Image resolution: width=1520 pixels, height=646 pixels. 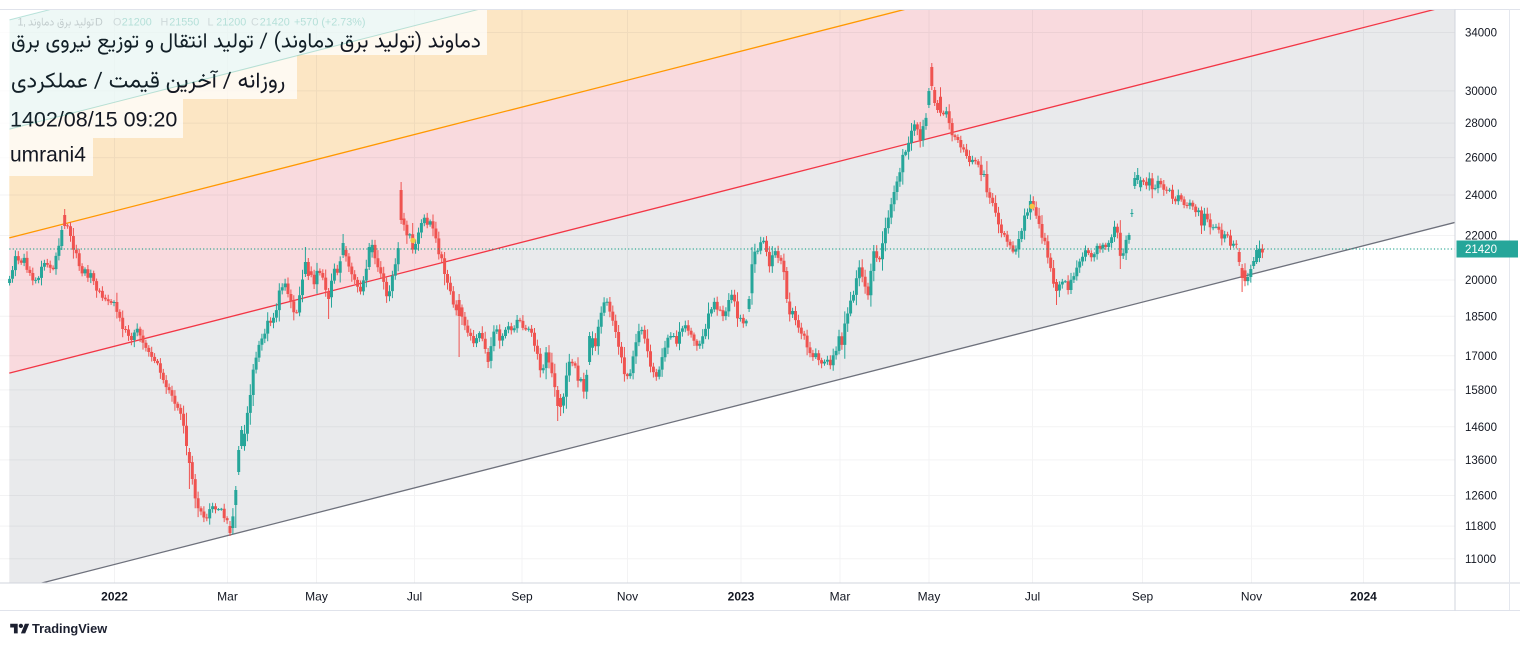 What do you see at coordinates (1481, 391) in the screenshot?
I see `svg-text: 15800` at bounding box center [1481, 391].